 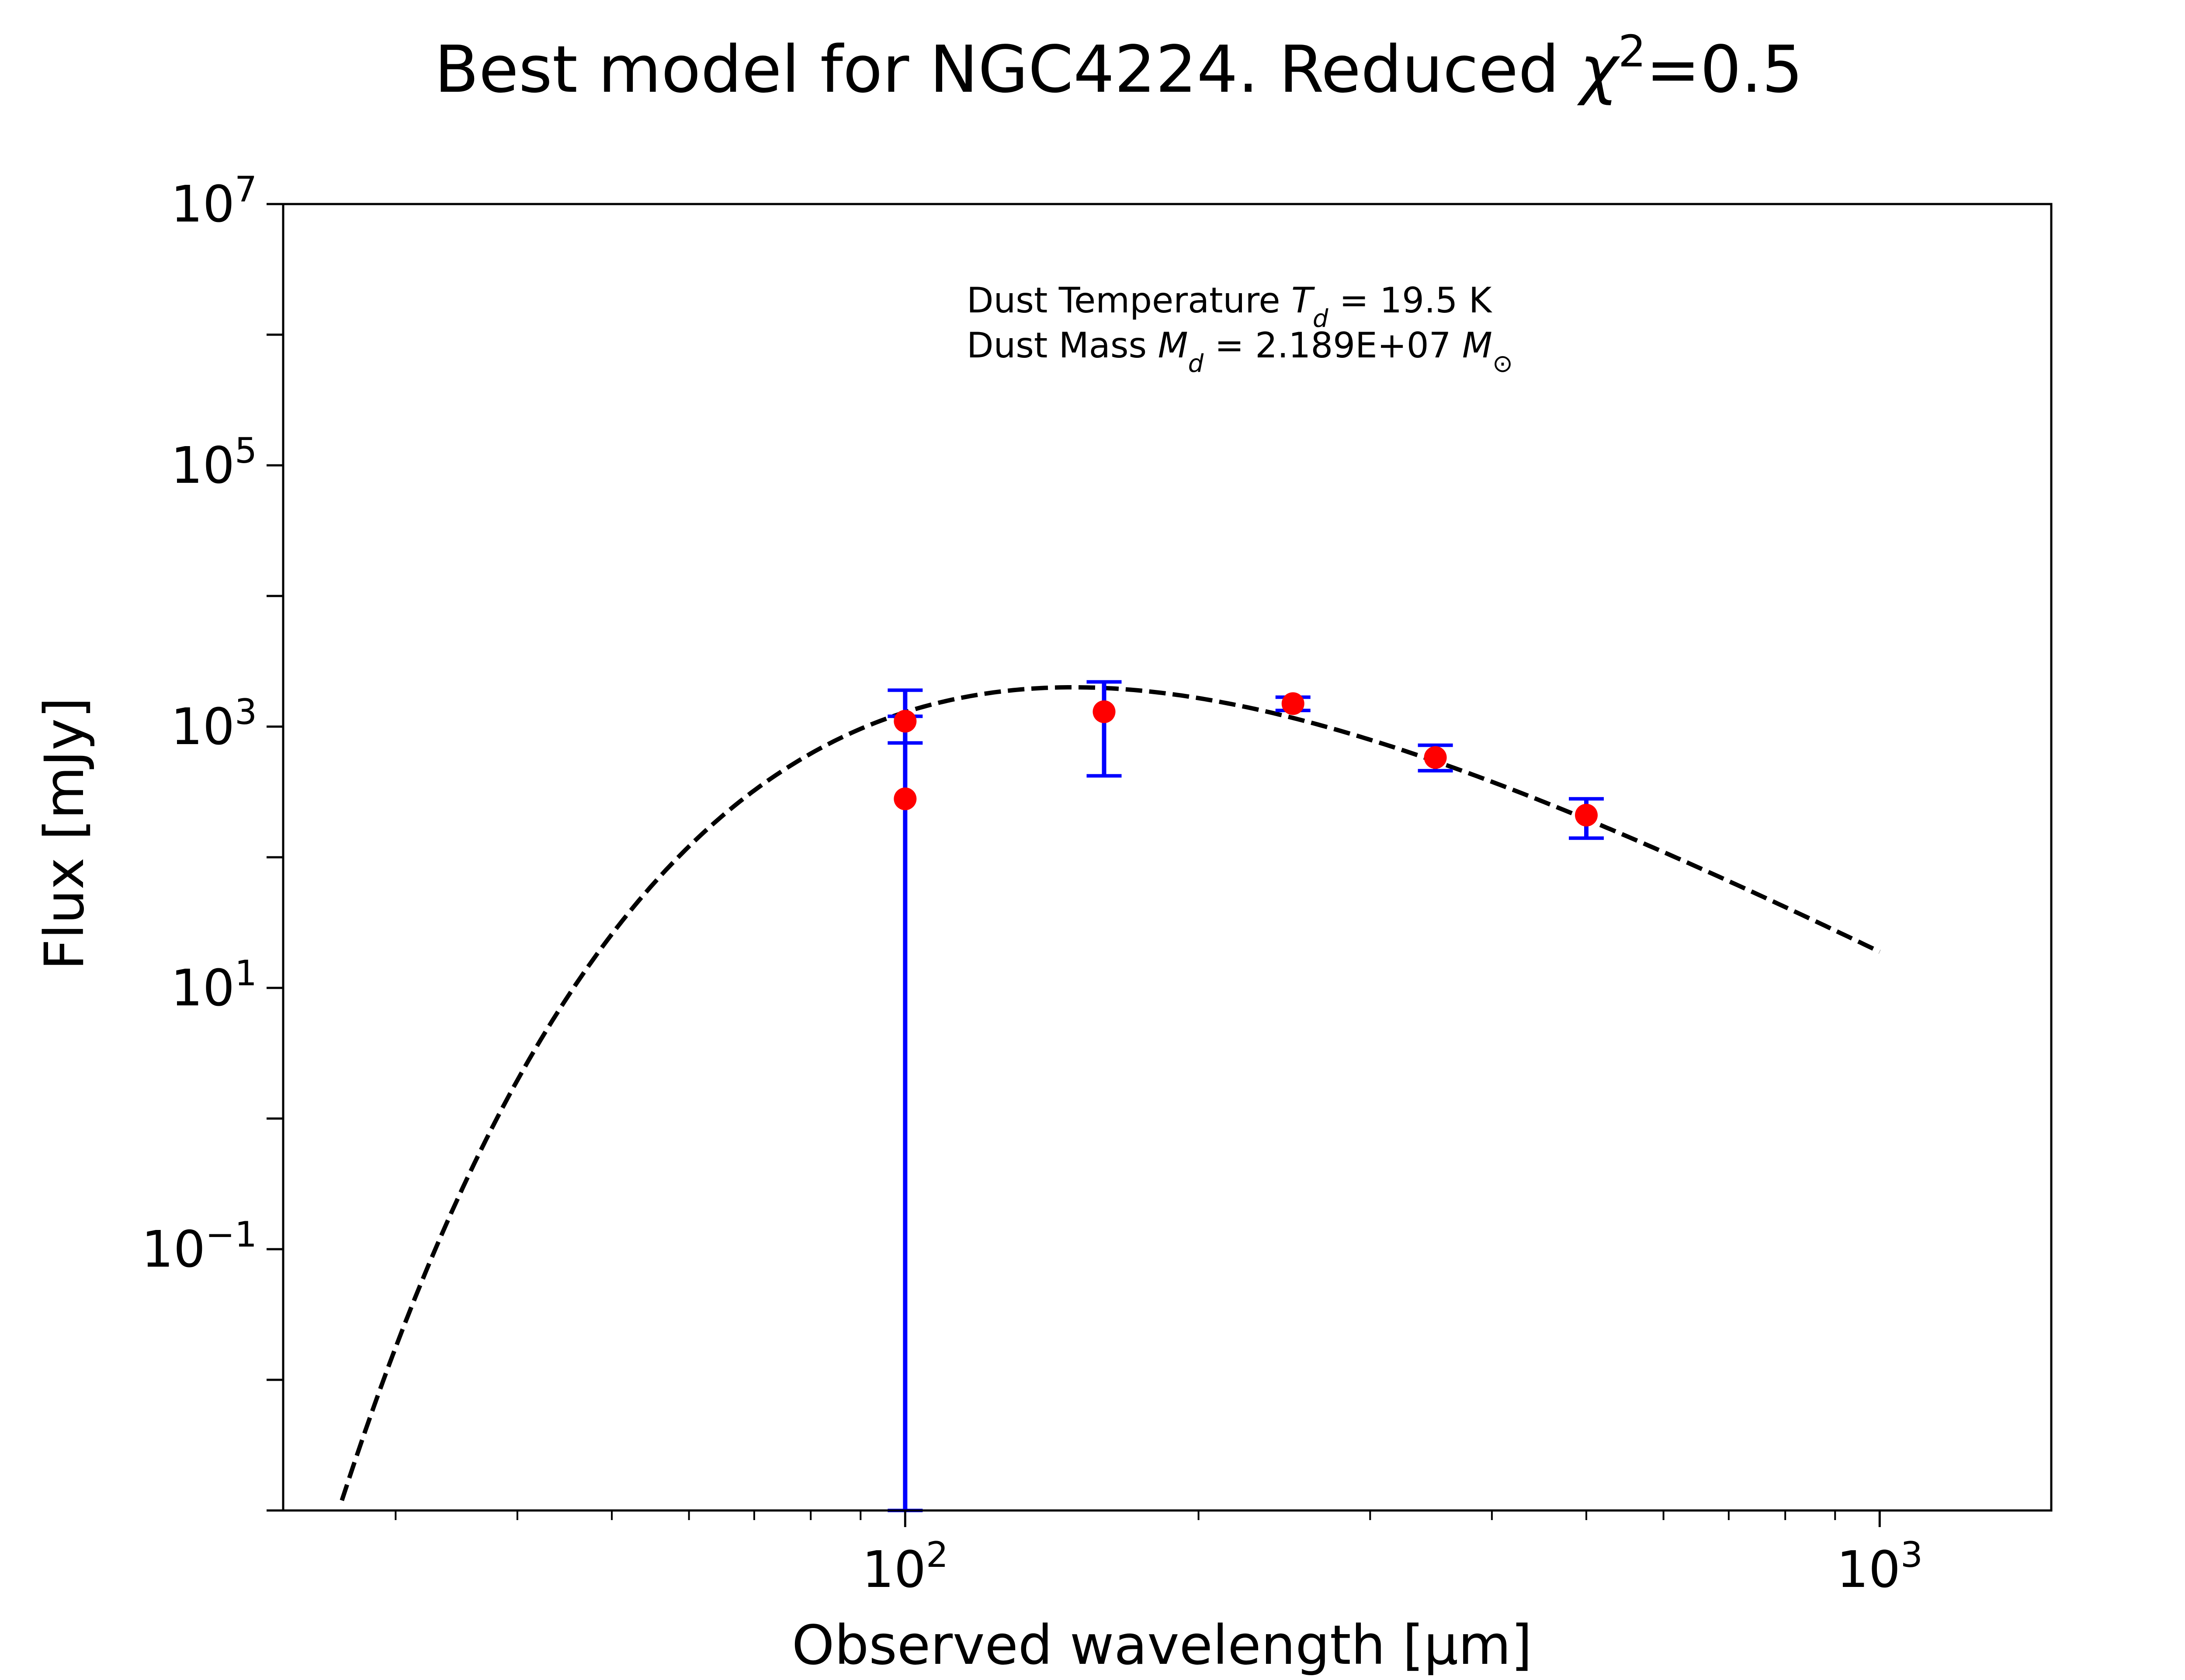 I want to click on annotation-line-2: Dust Mass Md​ = 2.189E+07 M⊙​, so click(x=1240, y=351).